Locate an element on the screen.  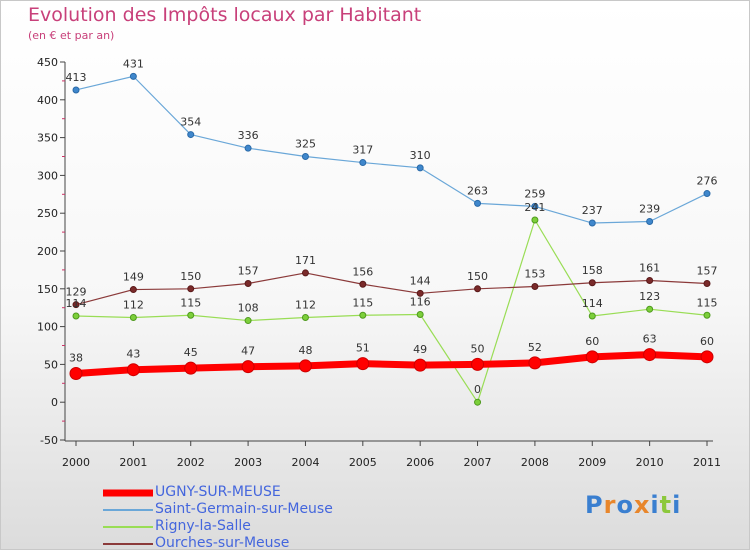
logo-letter: x is located at coordinates (642, 505).